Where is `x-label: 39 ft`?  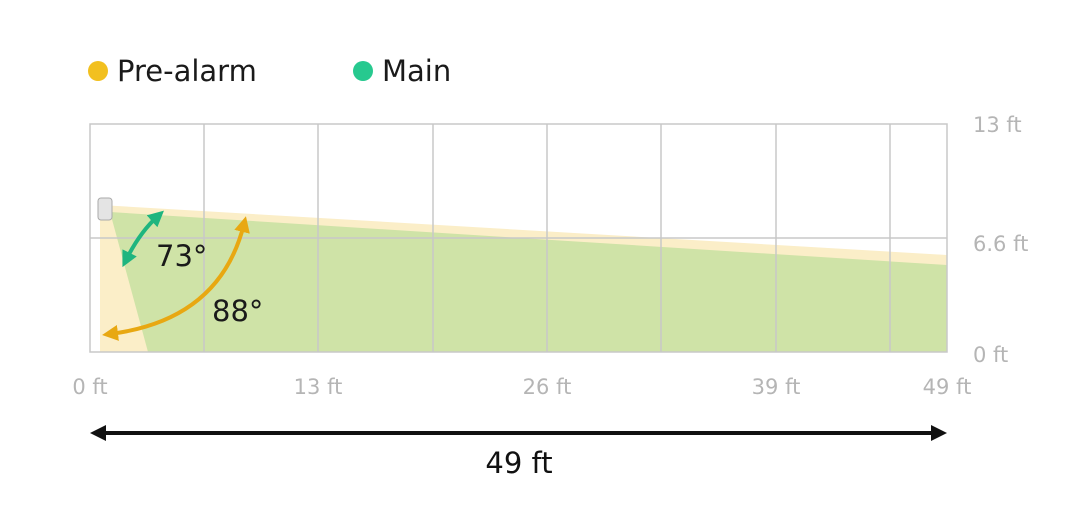
x-label: 39 ft is located at coordinates (776, 387).